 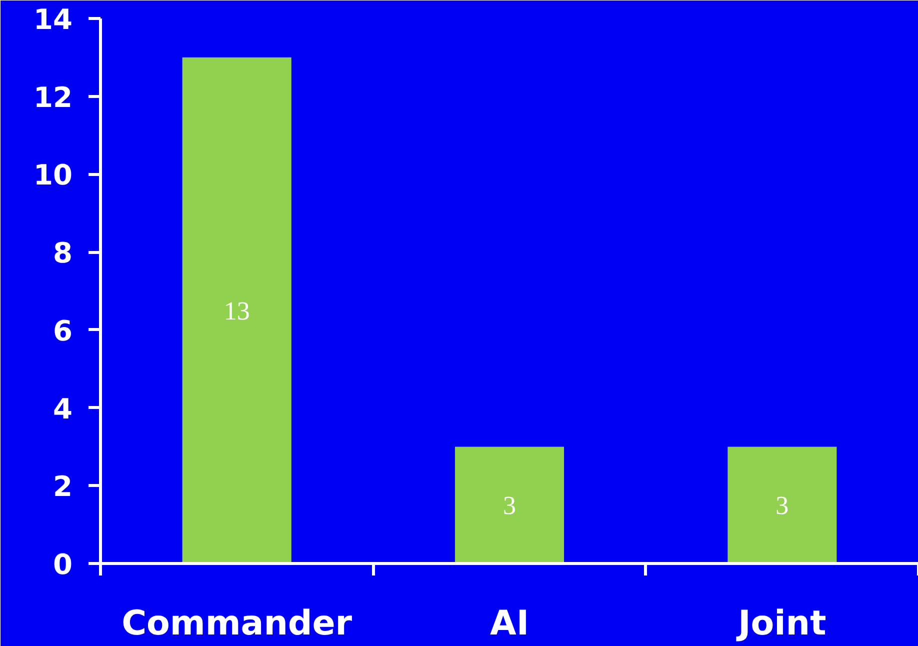 What do you see at coordinates (53, 19) in the screenshot?
I see `y-tick-label: 14` at bounding box center [53, 19].